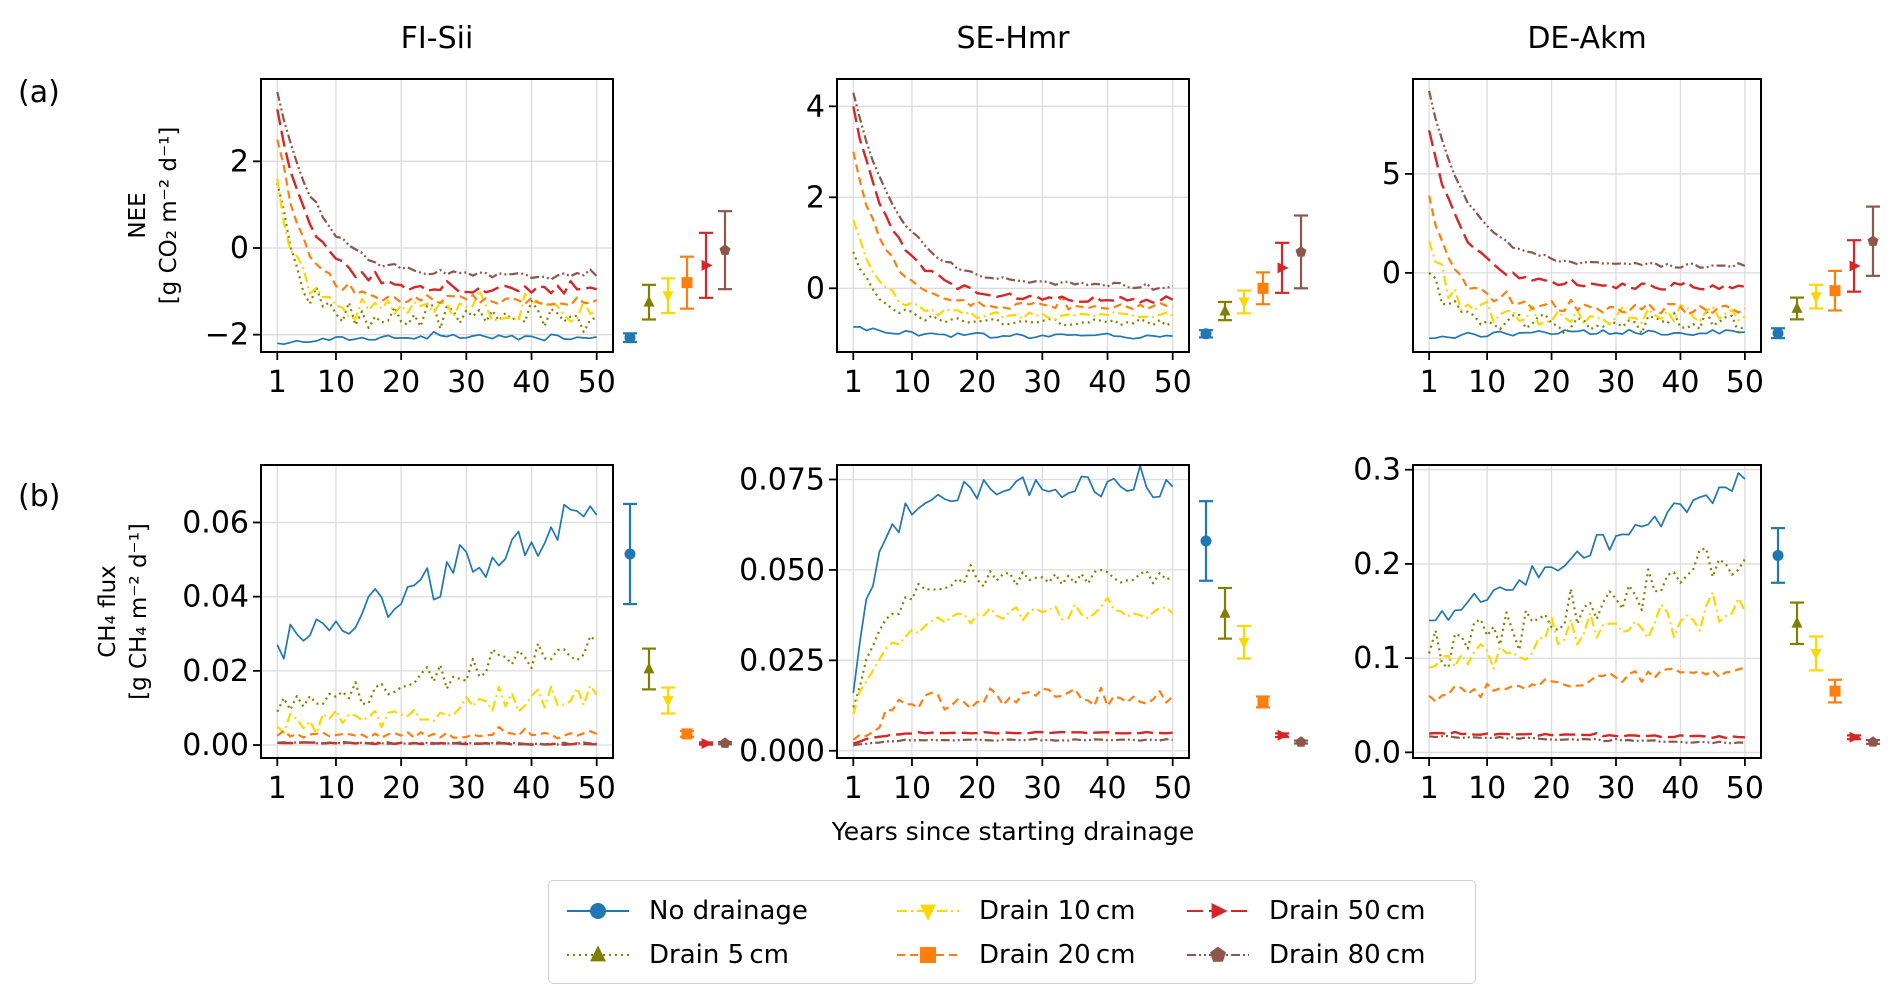 Image resolution: width=1892 pixels, height=1003 pixels. What do you see at coordinates (39, 496) in the screenshot?
I see `row-label-b: (b)` at bounding box center [39, 496].